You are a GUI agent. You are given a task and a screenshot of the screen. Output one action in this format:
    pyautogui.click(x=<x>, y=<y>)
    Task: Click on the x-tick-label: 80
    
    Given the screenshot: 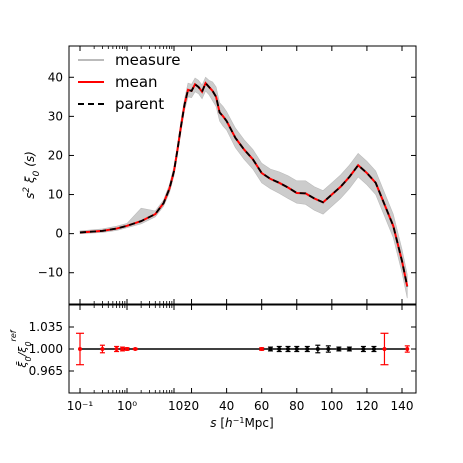 What is the action you would take?
    pyautogui.click(x=296, y=406)
    